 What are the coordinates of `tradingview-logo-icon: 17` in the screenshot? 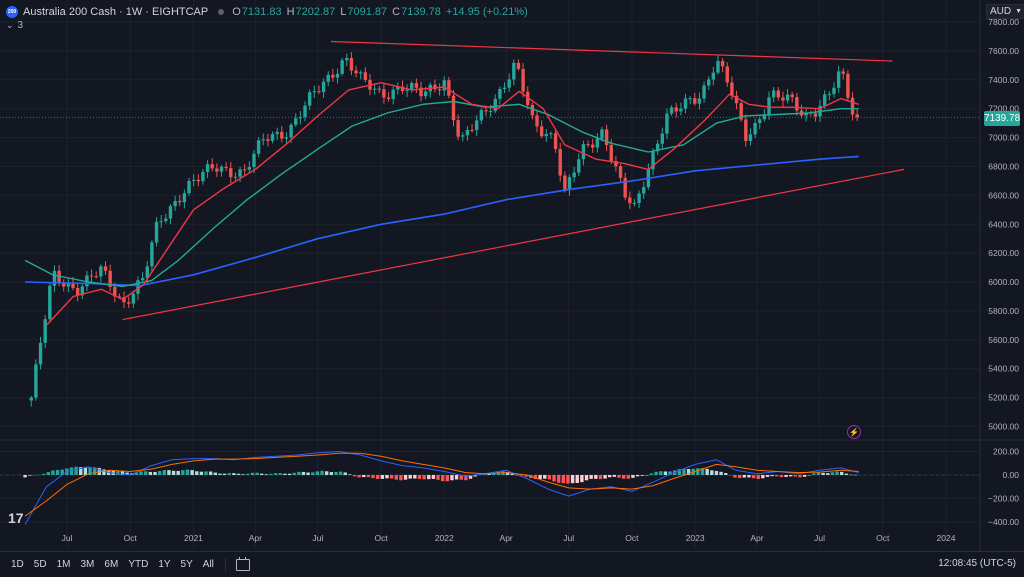 It's located at (16, 518).